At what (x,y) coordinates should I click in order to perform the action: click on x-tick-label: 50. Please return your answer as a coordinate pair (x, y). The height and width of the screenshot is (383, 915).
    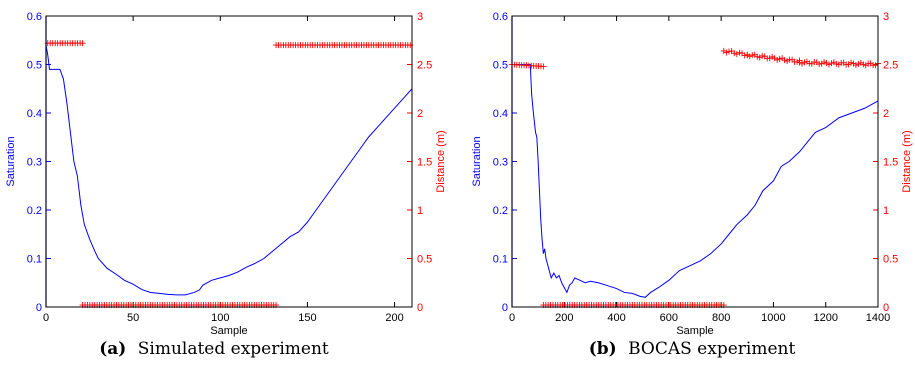
    Looking at the image, I should click on (133, 318).